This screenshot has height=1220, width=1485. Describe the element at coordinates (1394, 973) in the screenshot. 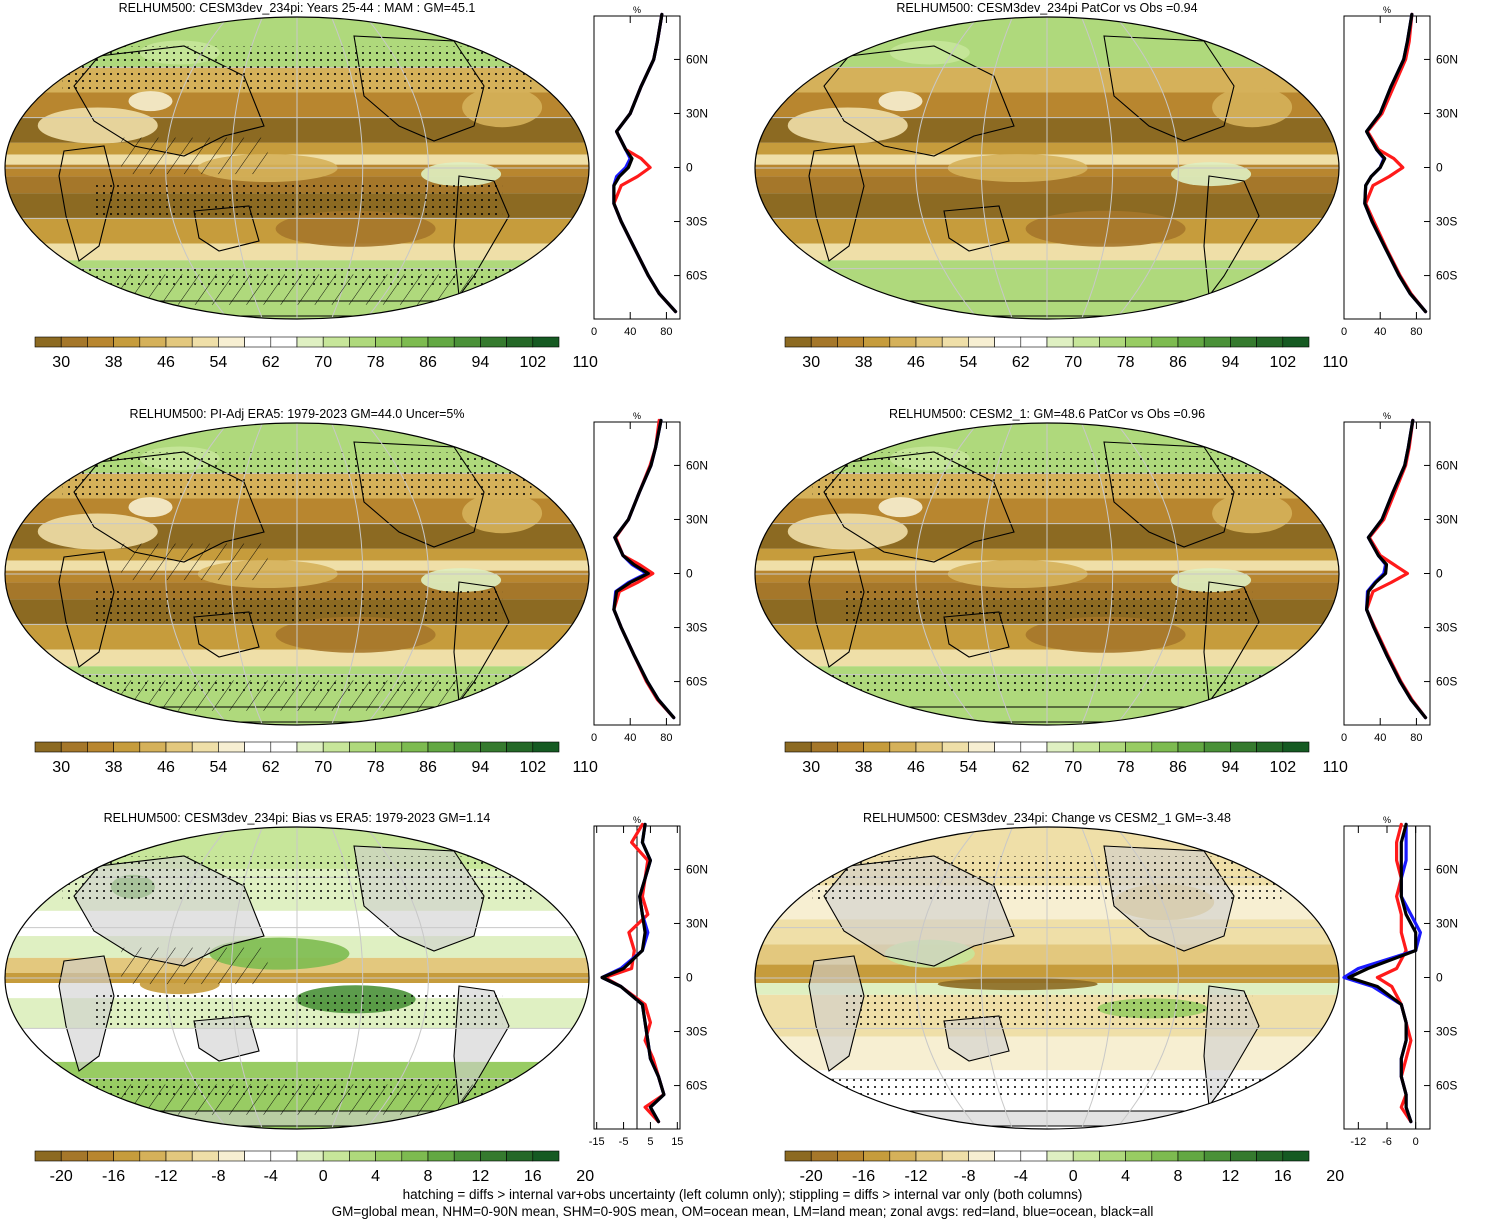

I see `zonal-line-land` at that location.